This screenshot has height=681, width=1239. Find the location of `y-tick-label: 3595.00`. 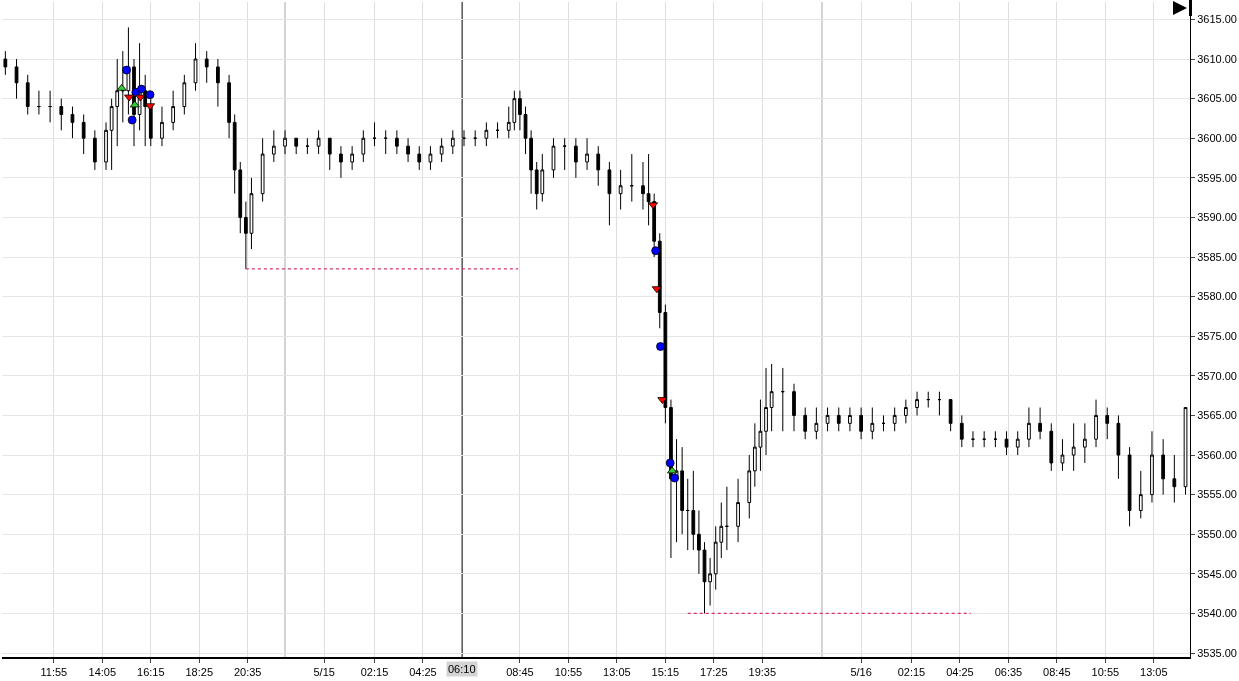

y-tick-label: 3595.00 is located at coordinates (1217, 177).